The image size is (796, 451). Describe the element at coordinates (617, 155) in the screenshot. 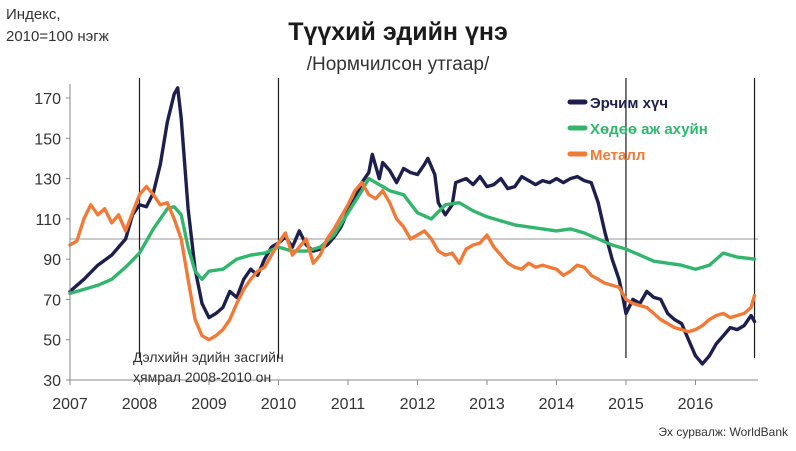

I see `legend-label-2: Металл` at that location.